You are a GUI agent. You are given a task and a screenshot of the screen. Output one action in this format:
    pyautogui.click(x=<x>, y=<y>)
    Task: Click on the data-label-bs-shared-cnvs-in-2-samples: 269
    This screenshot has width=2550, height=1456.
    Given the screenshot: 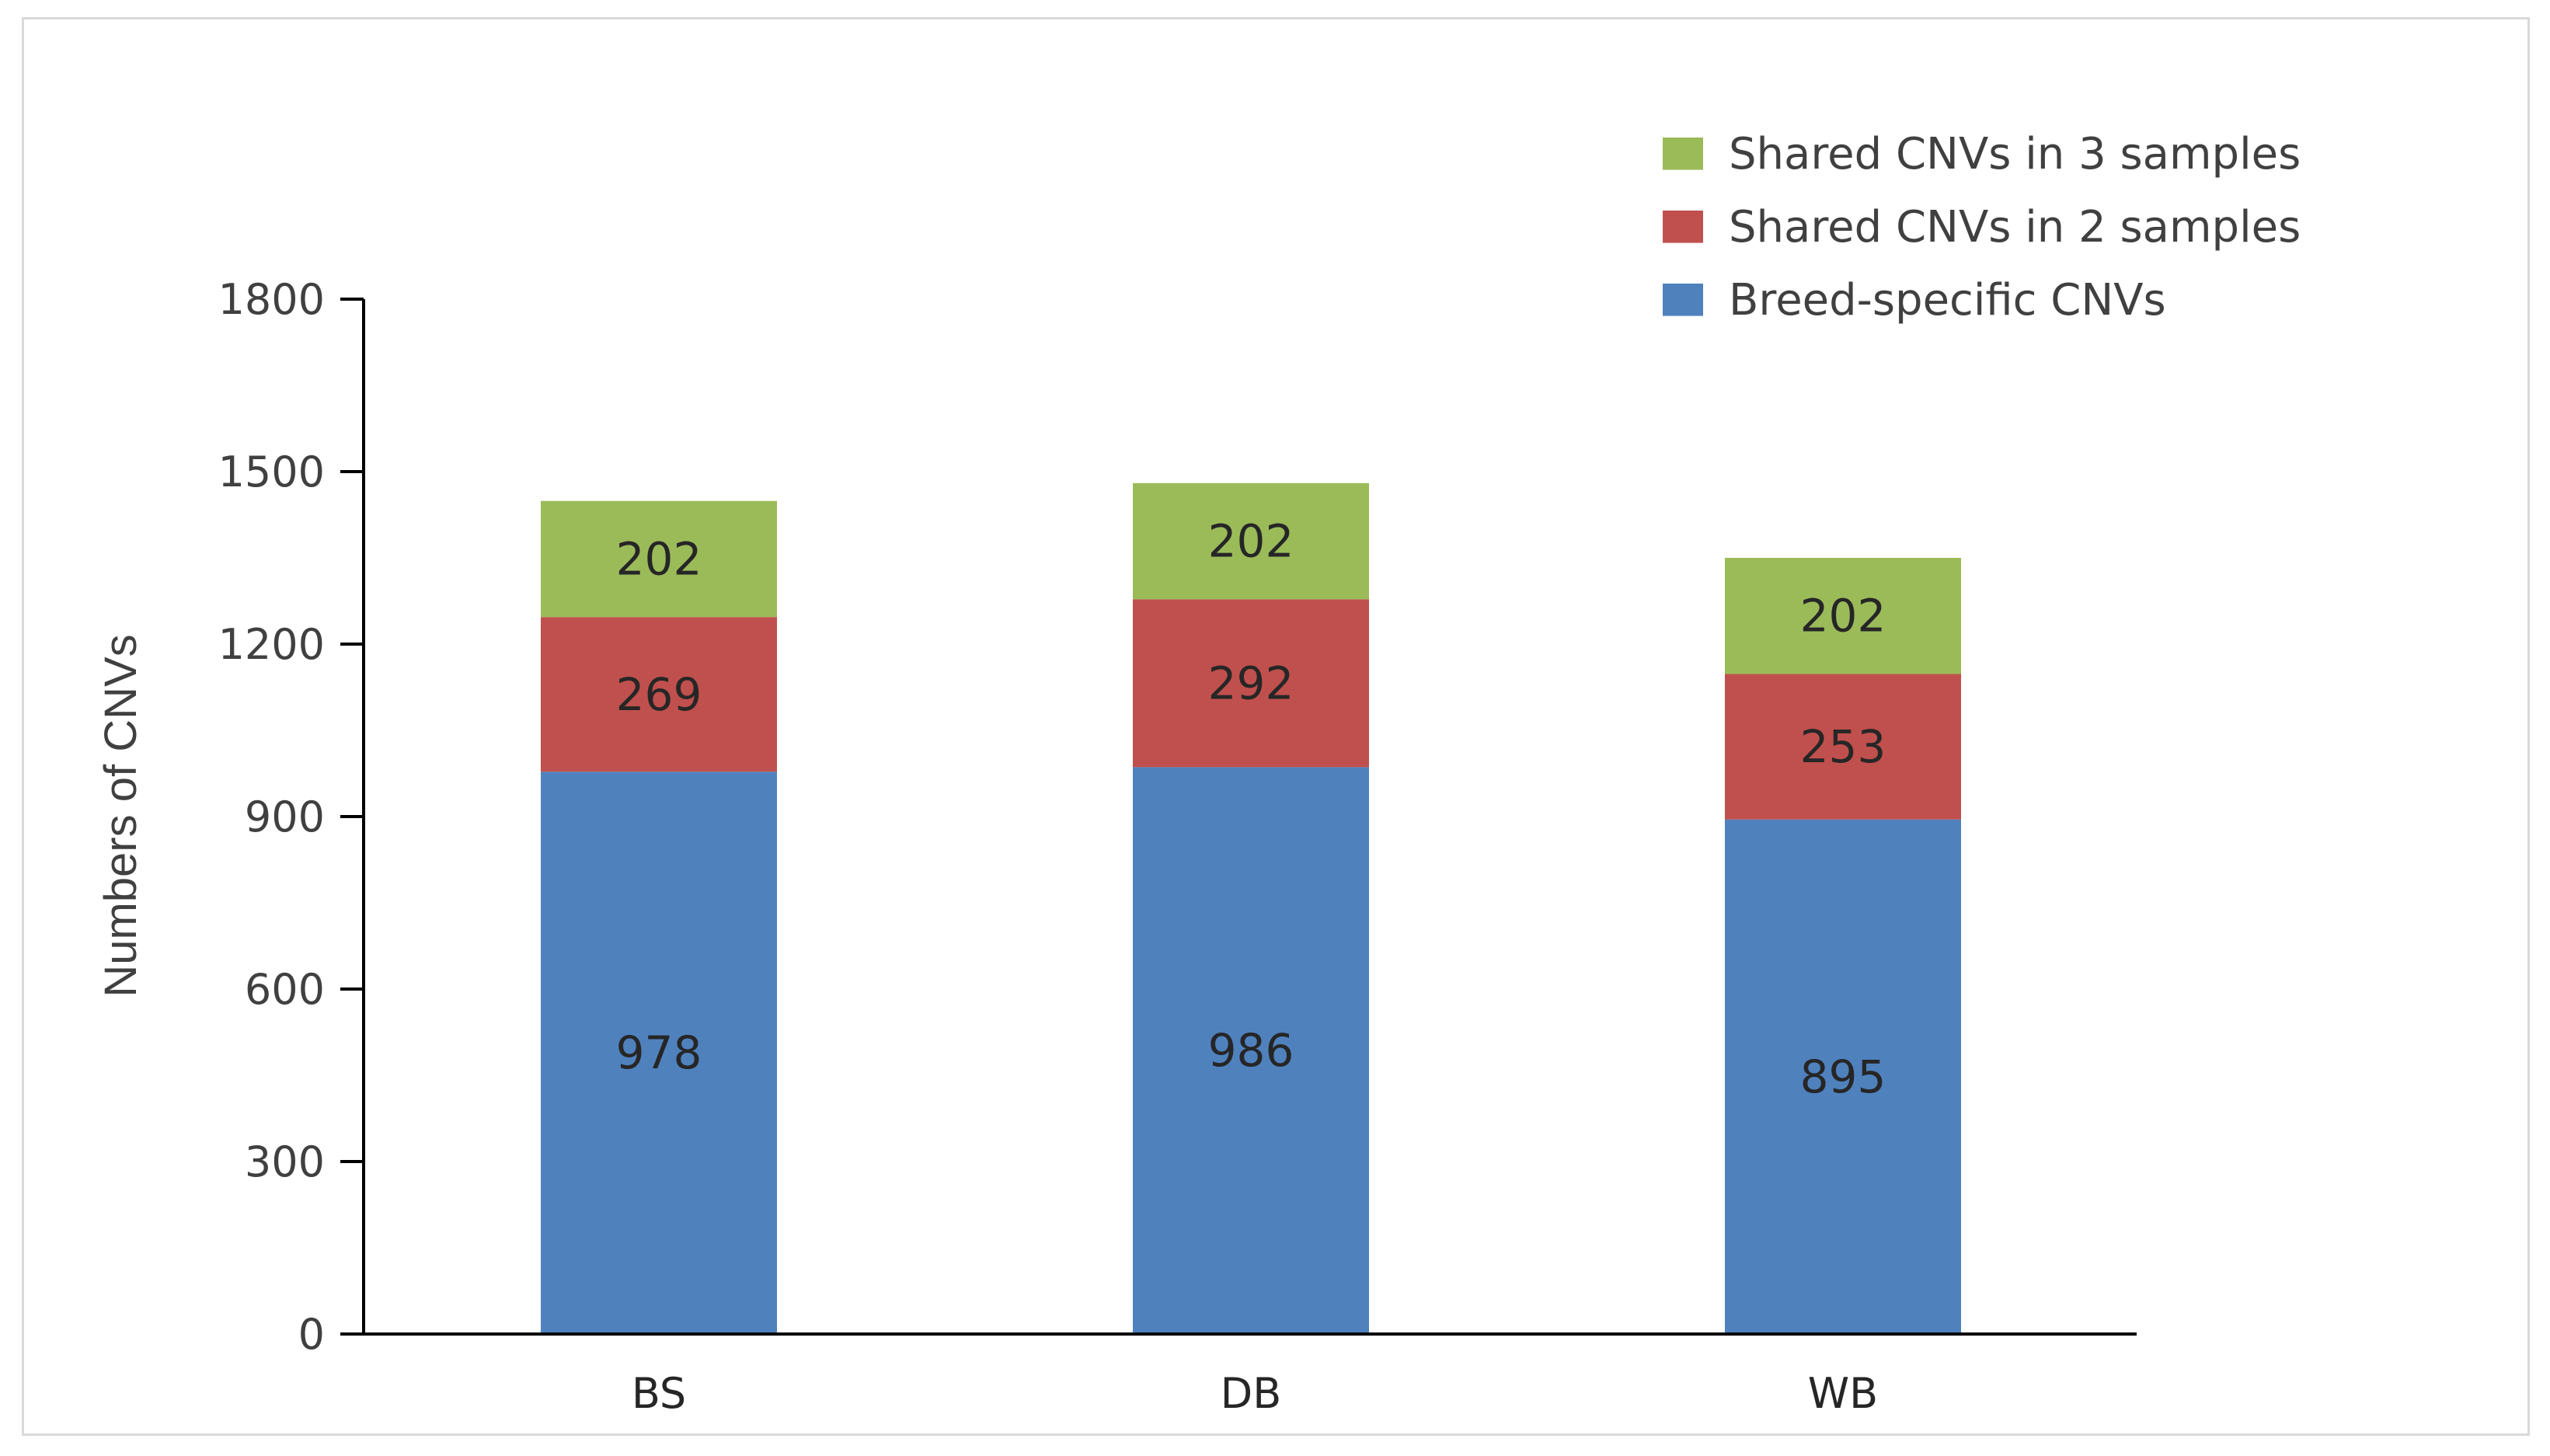 What is the action you would take?
    pyautogui.click(x=659, y=695)
    